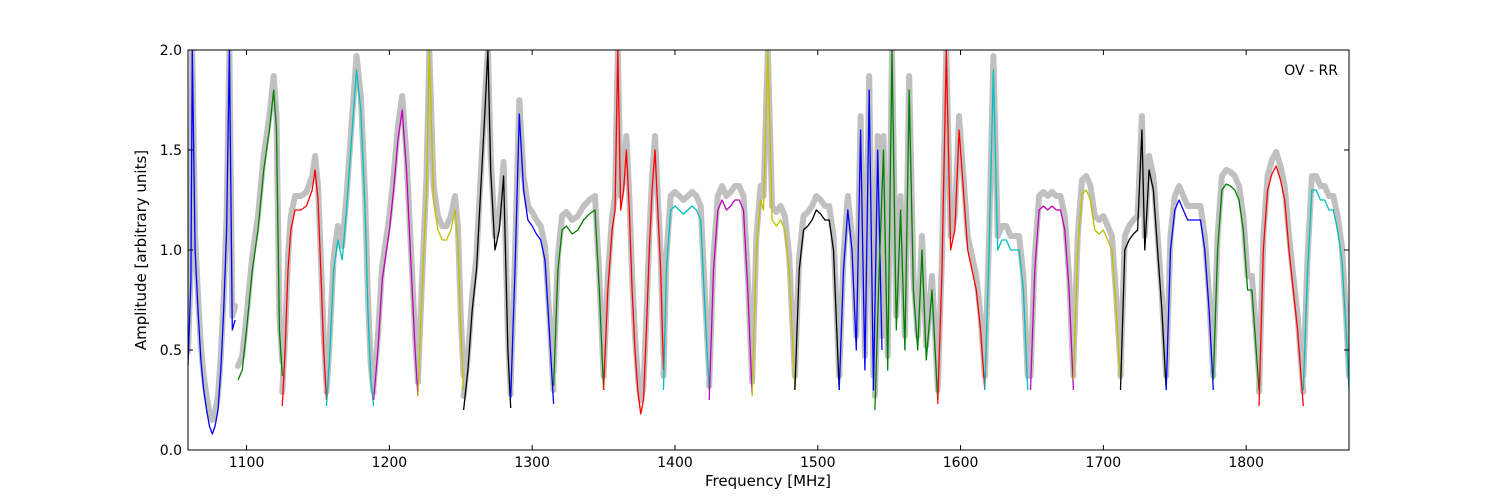 The width and height of the screenshot is (1500, 500). Describe the element at coordinates (171, 451) in the screenshot. I see `y-tick-label: 0.0` at that location.